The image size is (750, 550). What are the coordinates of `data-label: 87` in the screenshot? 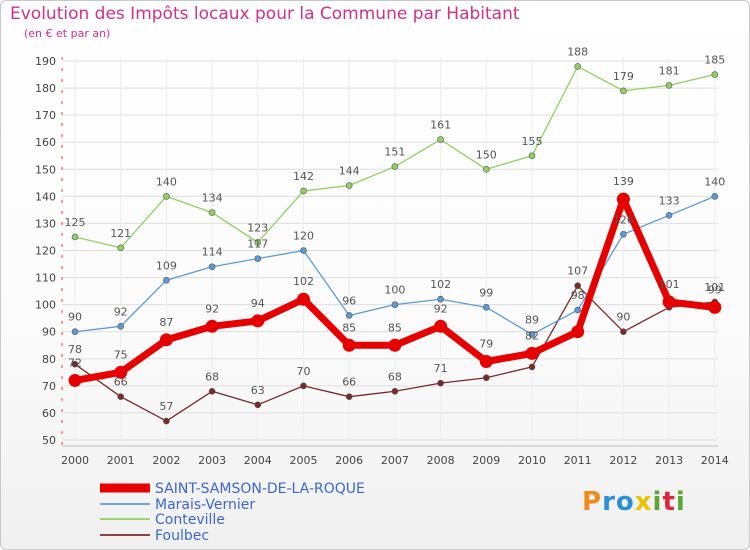 It's located at (166, 322).